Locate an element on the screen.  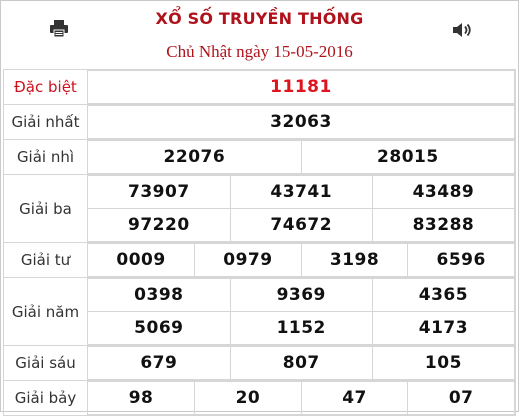
prize-number: 0979 is located at coordinates (248, 260).